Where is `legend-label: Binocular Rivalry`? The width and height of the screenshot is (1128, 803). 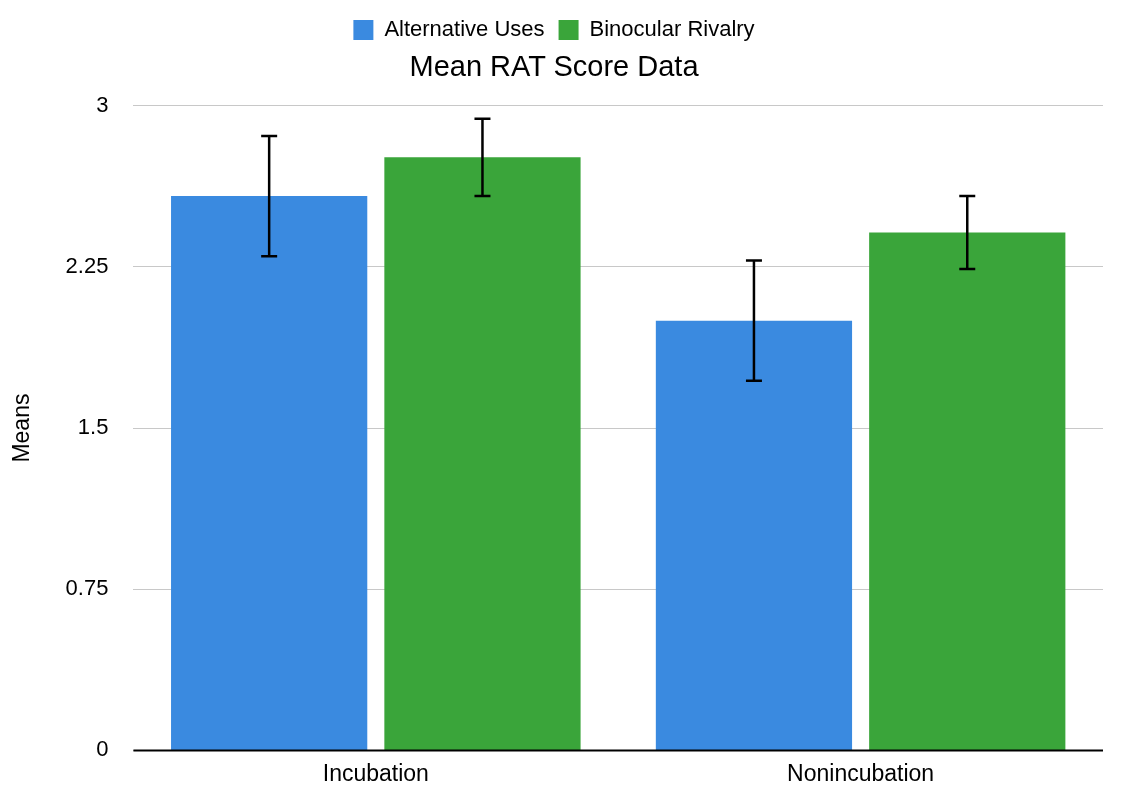
legend-label: Binocular Rivalry is located at coordinates (672, 29).